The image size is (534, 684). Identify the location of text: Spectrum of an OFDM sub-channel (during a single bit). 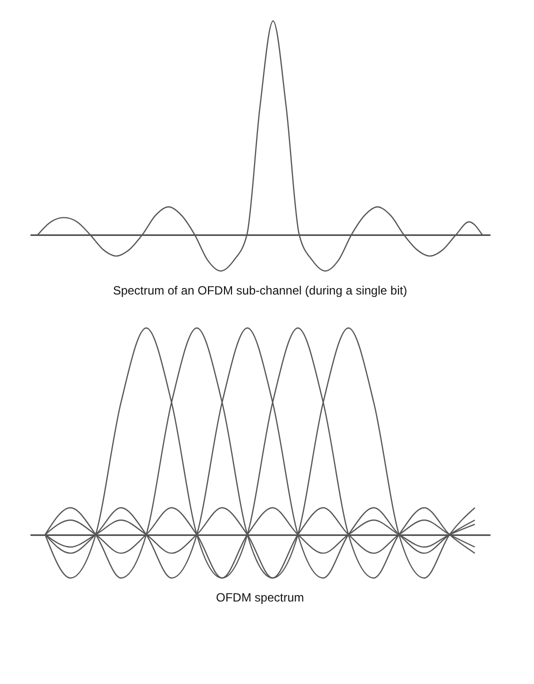
(260, 291).